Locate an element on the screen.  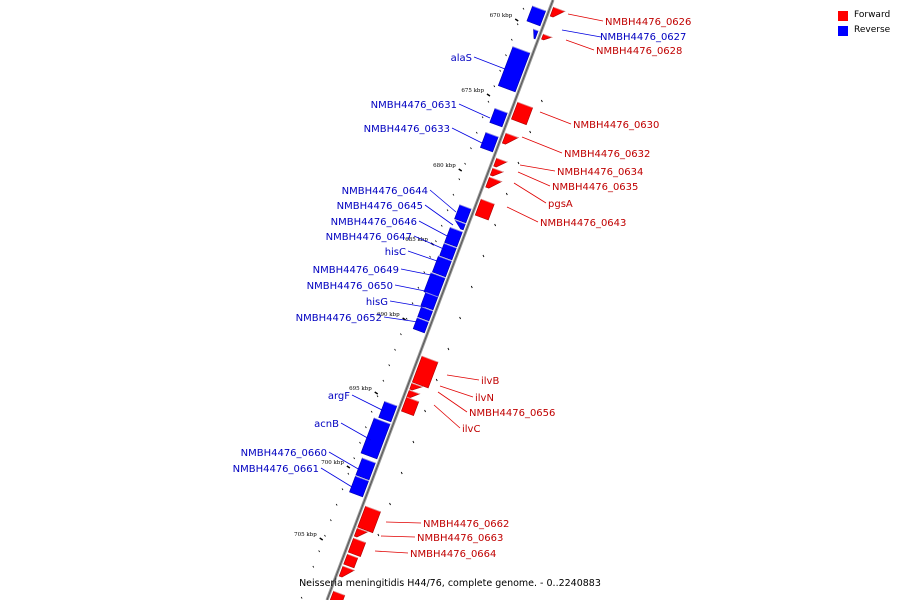
gene-label-pgsa: pgsA is located at coordinates (560, 204).